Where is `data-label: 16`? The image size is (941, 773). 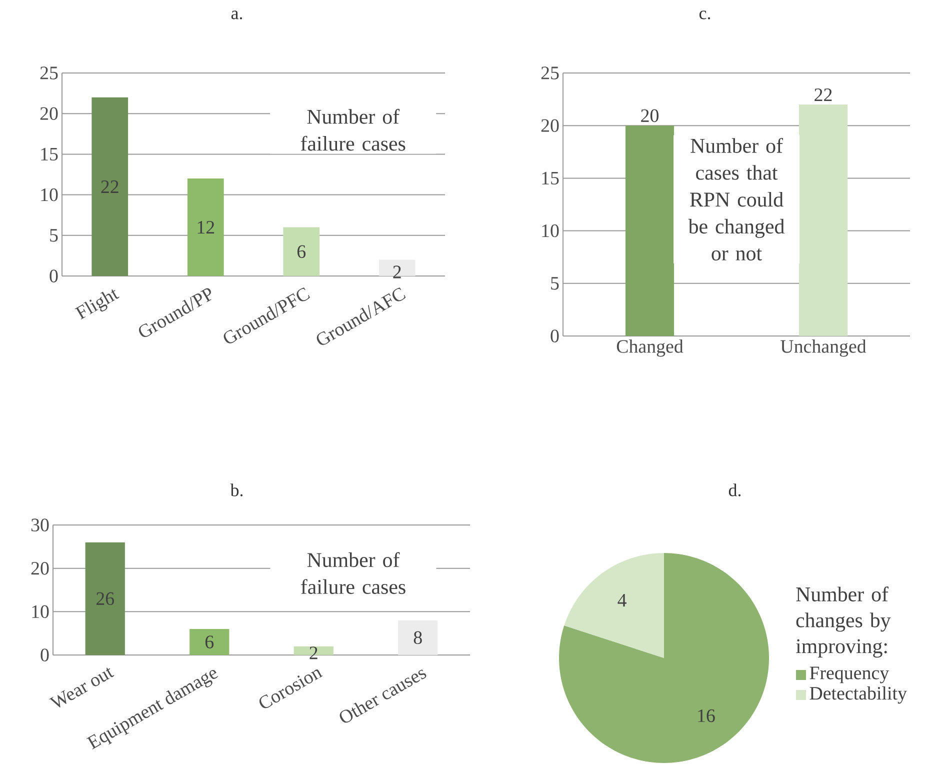
data-label: 16 is located at coordinates (706, 715).